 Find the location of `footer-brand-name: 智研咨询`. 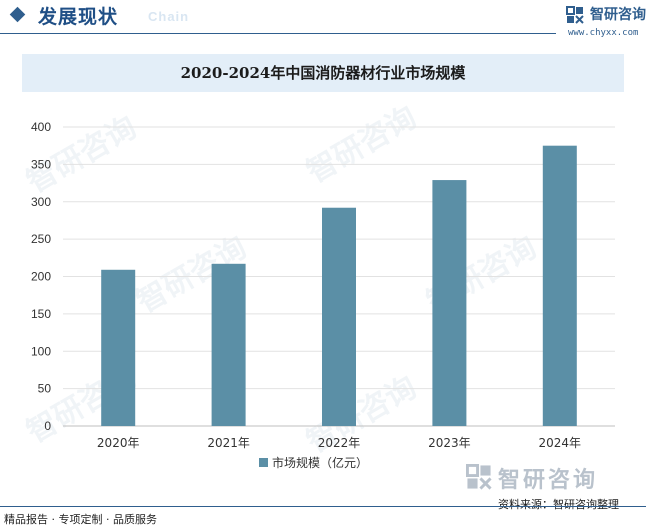

footer-brand-name: 智研咨询 is located at coordinates (548, 480).